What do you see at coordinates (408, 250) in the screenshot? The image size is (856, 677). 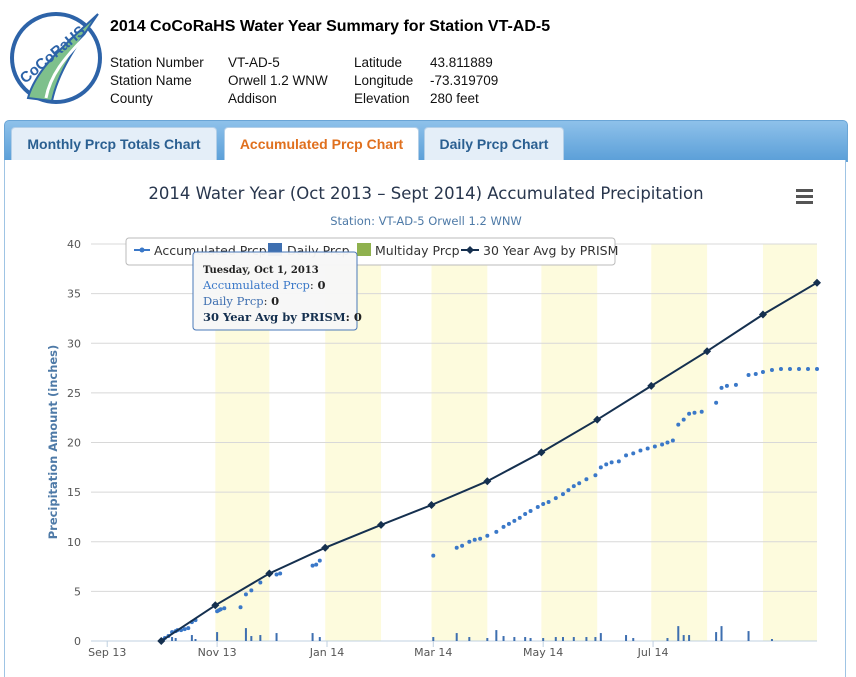 I see `legend-item-multiday: Multiday Prcp` at bounding box center [408, 250].